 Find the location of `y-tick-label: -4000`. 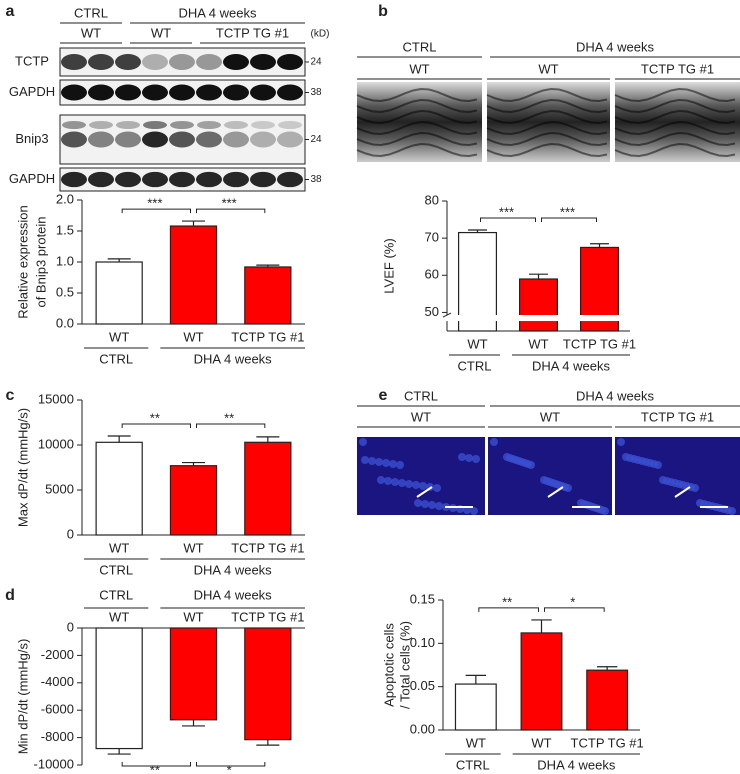

y-tick-label: -4000 is located at coordinates (57, 681).